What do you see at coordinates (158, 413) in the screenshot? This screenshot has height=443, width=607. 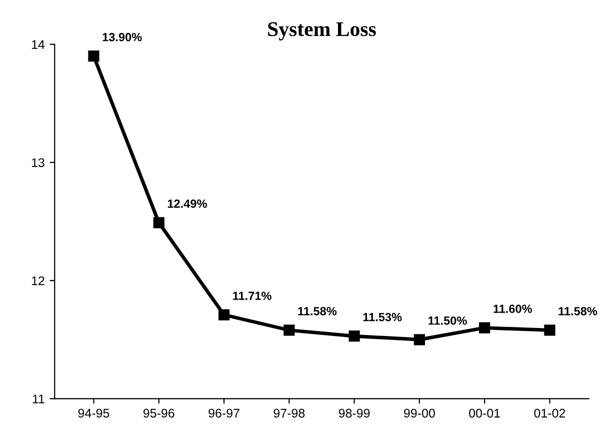 I see `x-tick-label: 95-96` at bounding box center [158, 413].